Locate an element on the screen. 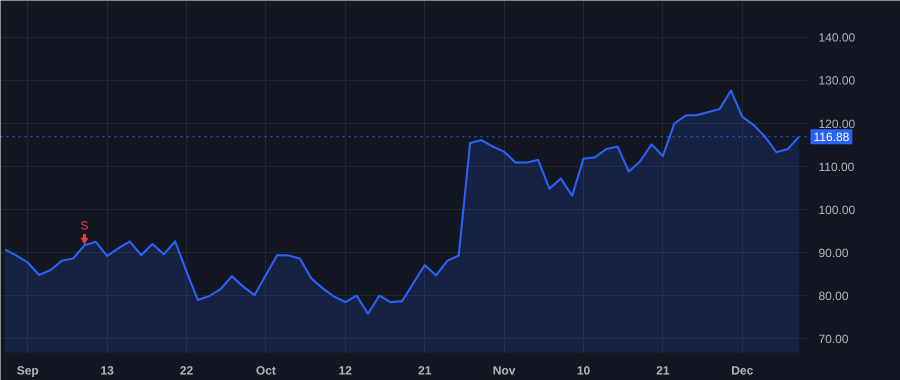 Image resolution: width=900 pixels, height=380 pixels. x-tick-label: Sep is located at coordinates (27, 371).